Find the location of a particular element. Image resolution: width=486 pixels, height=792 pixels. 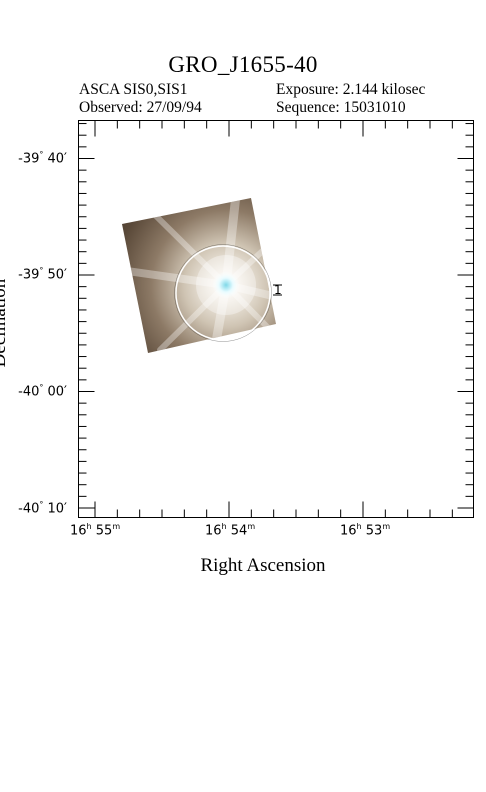

xray-image is located at coordinates (199, 275).